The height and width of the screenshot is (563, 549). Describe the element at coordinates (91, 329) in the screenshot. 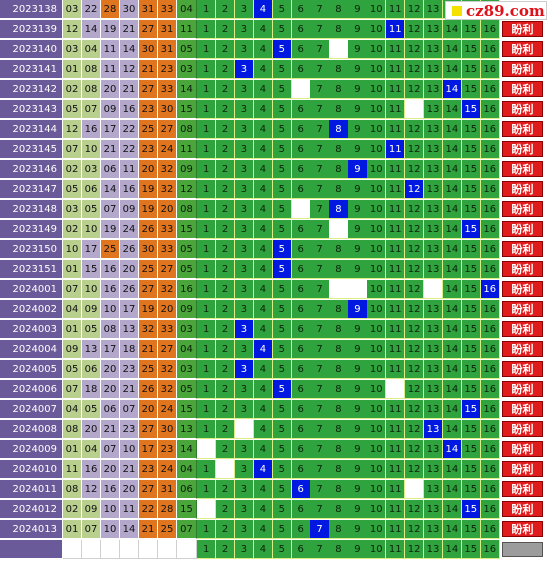

I see `red-ball-cell: 05` at that location.